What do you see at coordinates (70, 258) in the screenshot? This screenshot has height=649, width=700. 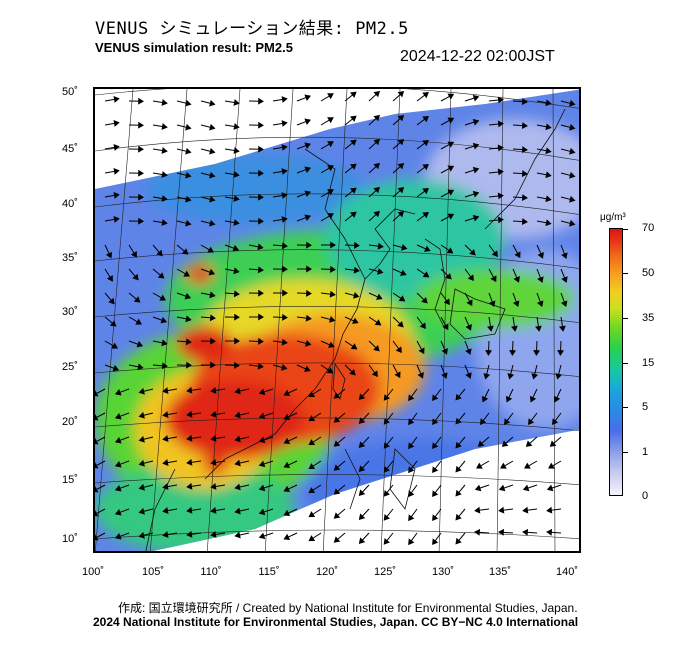 I see `lat-label: 35˚` at bounding box center [70, 258].